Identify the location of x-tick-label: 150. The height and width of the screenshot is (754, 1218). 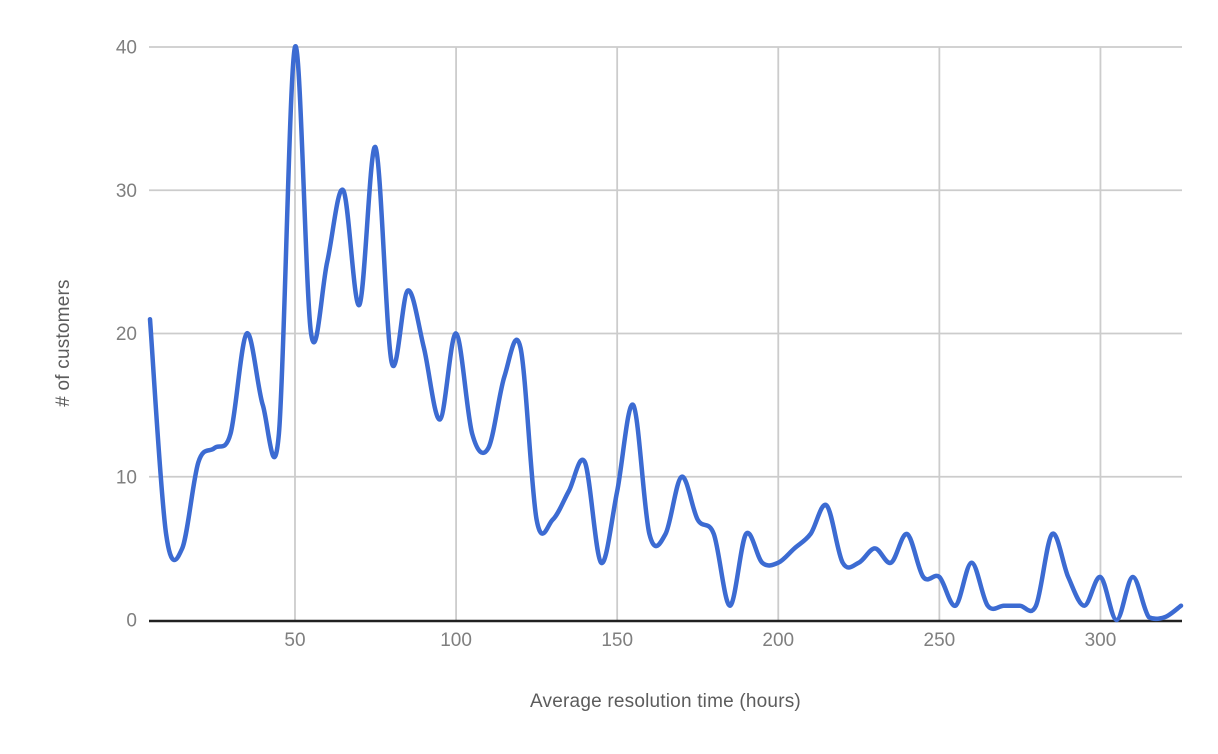
(617, 640).